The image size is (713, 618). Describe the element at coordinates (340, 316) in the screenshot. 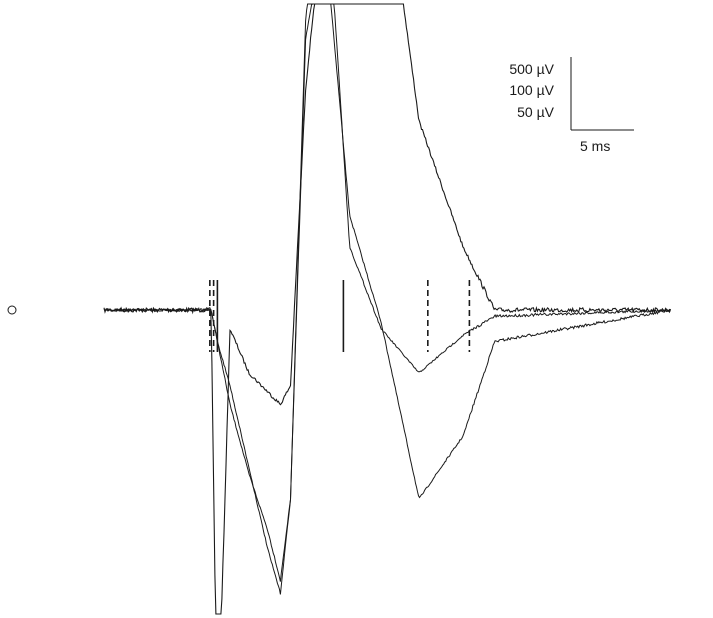

I see `markers-group` at that location.